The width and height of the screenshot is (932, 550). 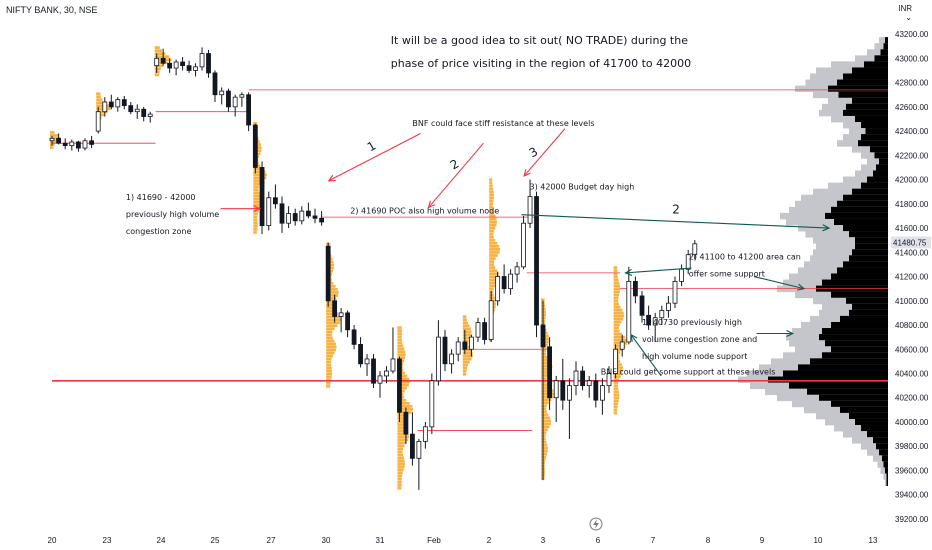 What do you see at coordinates (675, 221) in the screenshot?
I see `arrow-shaft` at bounding box center [675, 221].